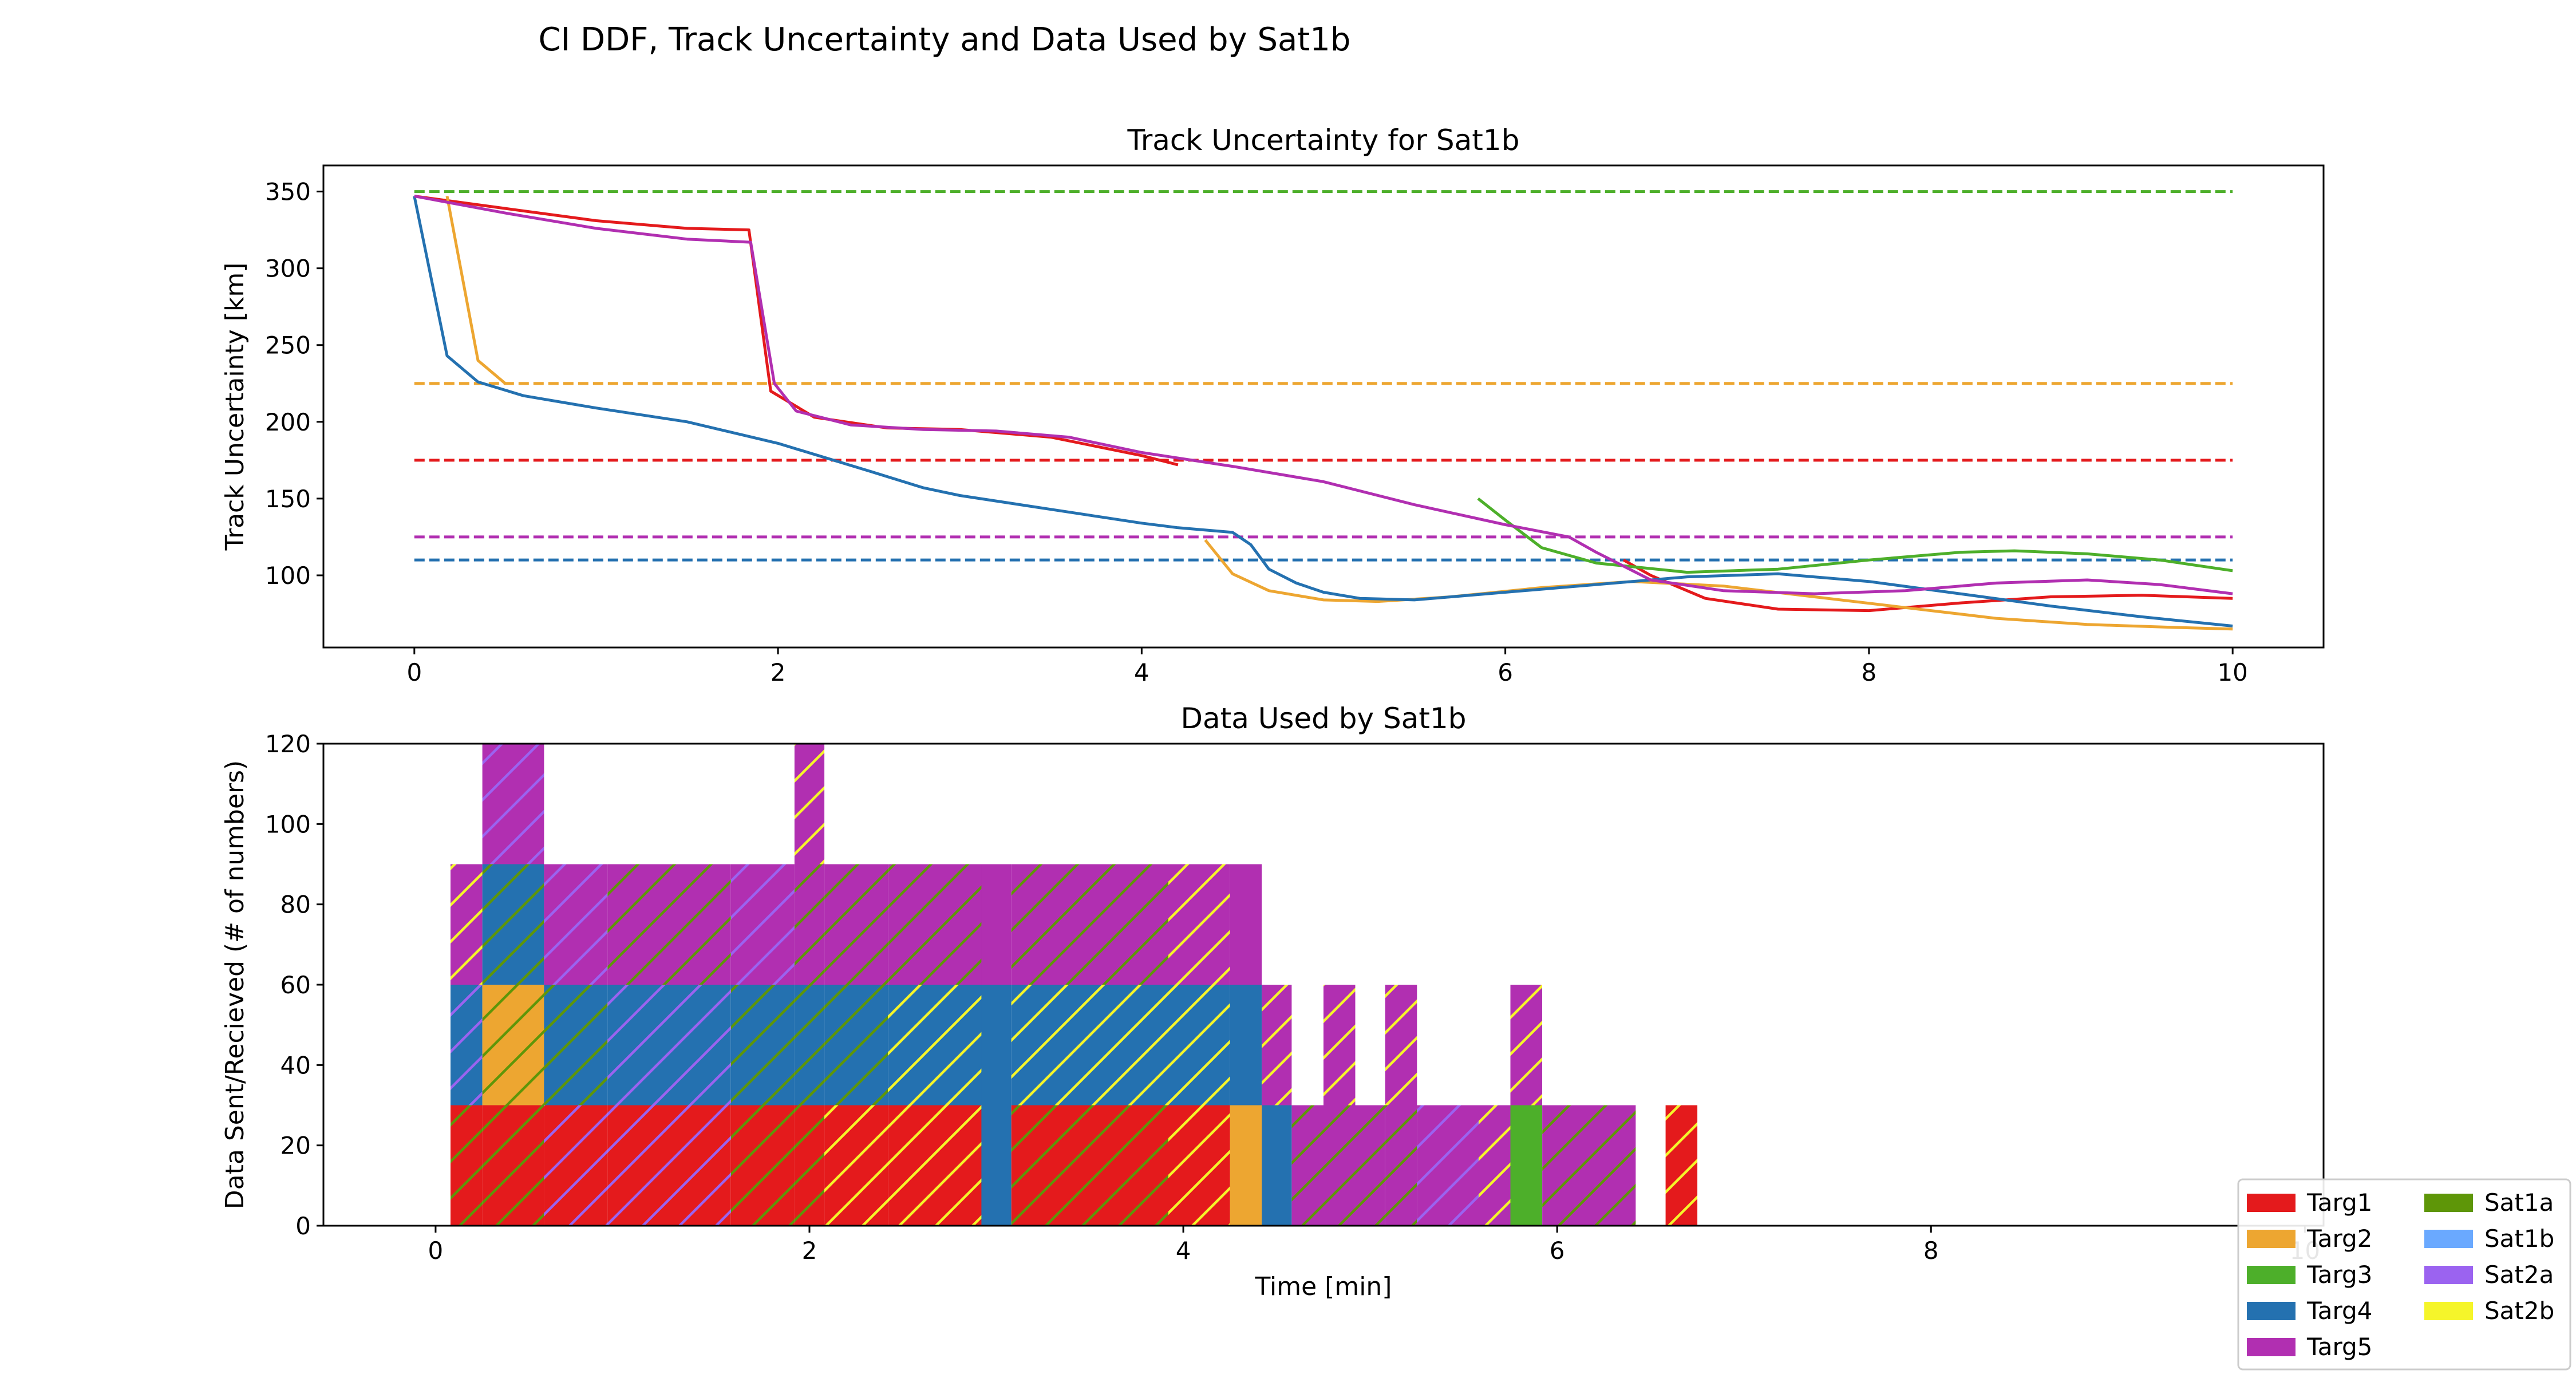 The image size is (2576, 1374). What do you see at coordinates (2448, 1203) in the screenshot?
I see `legend-swatch-sat1a` at bounding box center [2448, 1203].